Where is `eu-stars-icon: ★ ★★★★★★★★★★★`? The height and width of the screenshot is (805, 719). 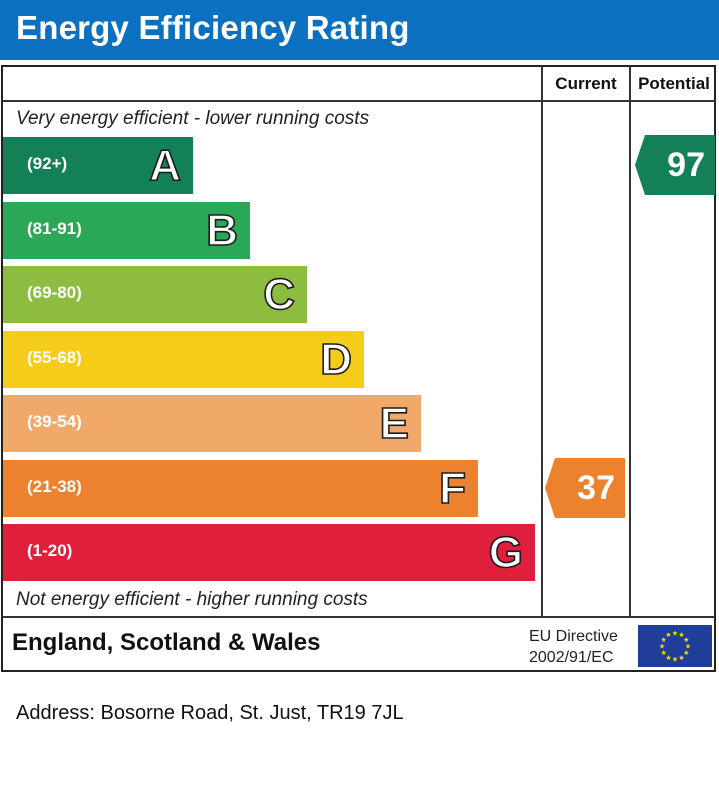
eu-stars-icon: ★ ★★★★★★★★★★★ is located at coordinates (675, 647).